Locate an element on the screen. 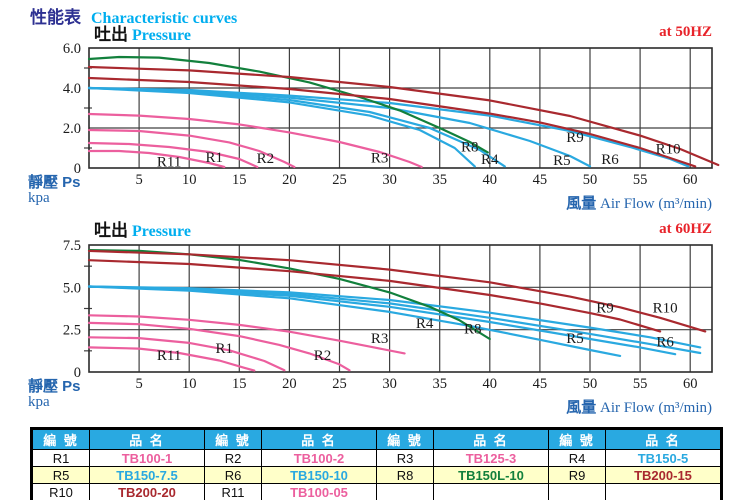 This screenshot has height=500, width=750. model-name-cell: TB150-10 is located at coordinates (319, 475).